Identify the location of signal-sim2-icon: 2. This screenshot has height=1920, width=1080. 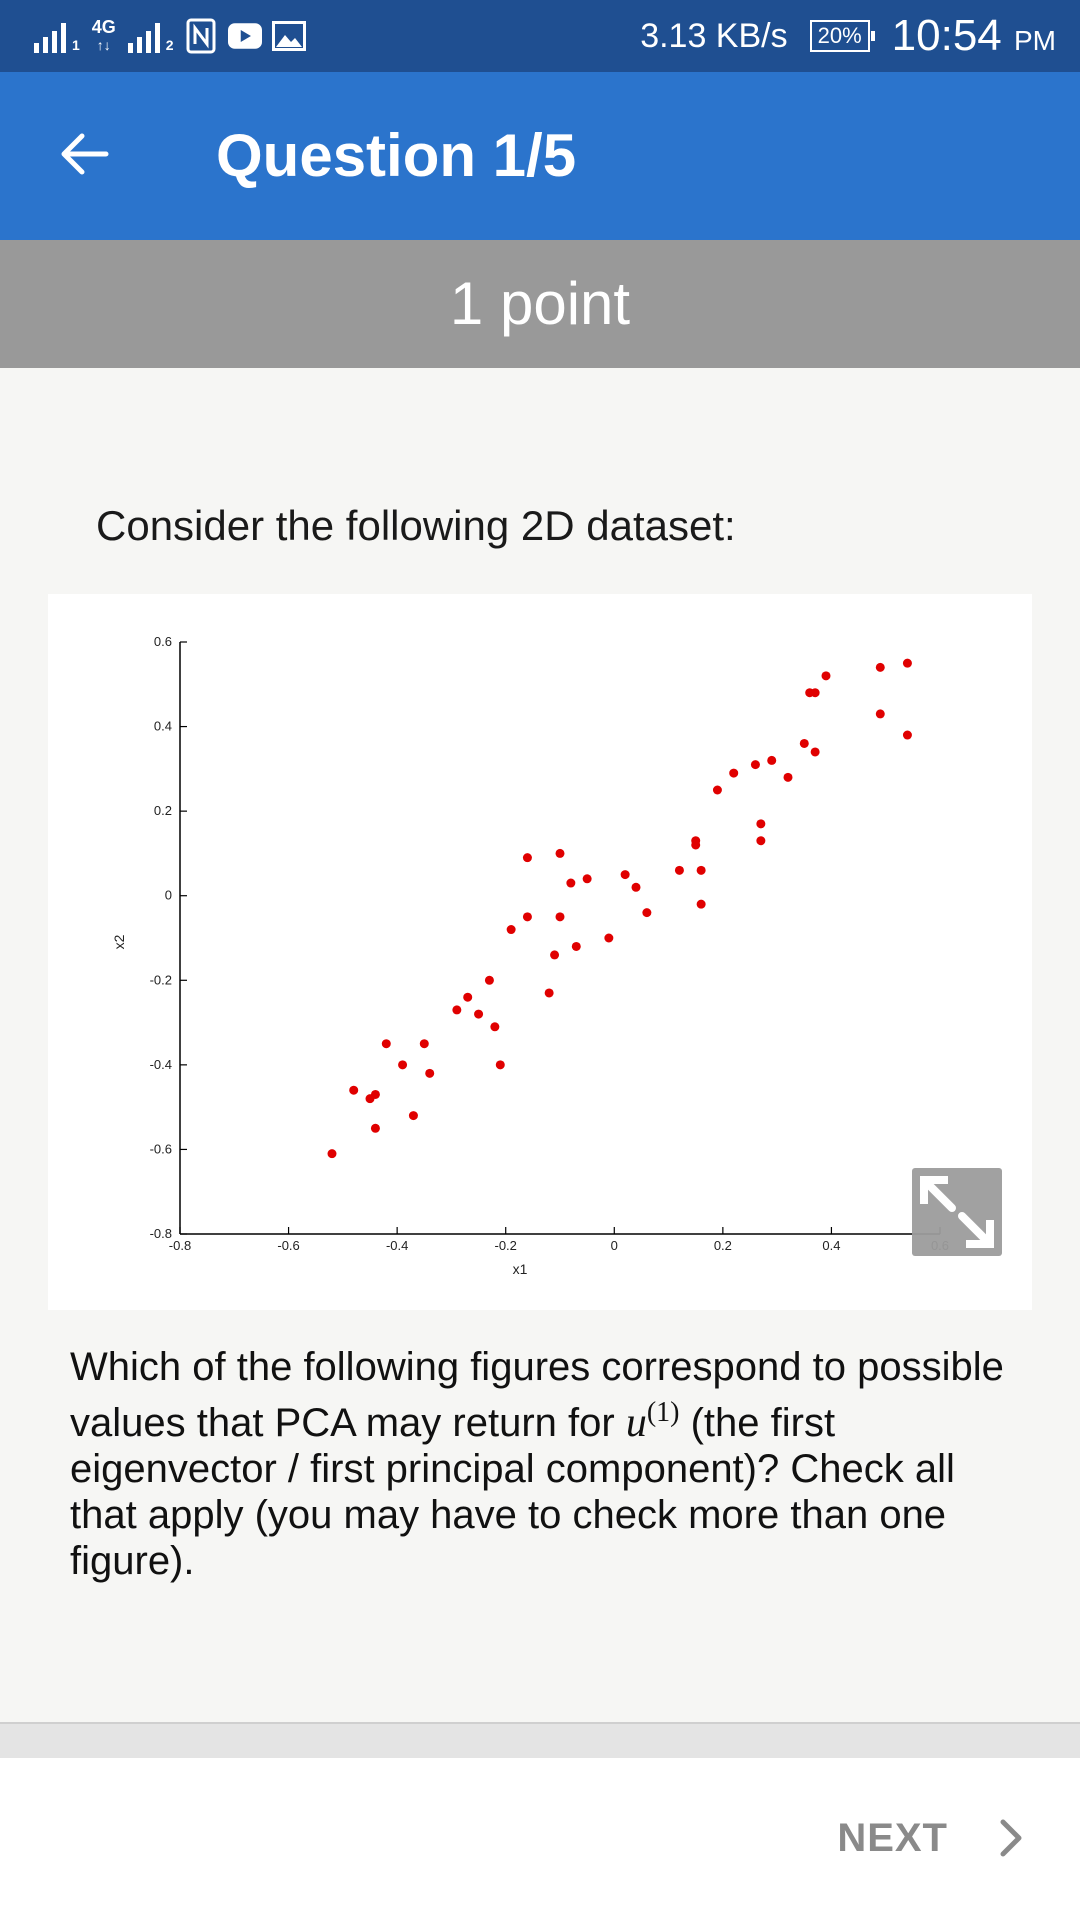
(150, 36).